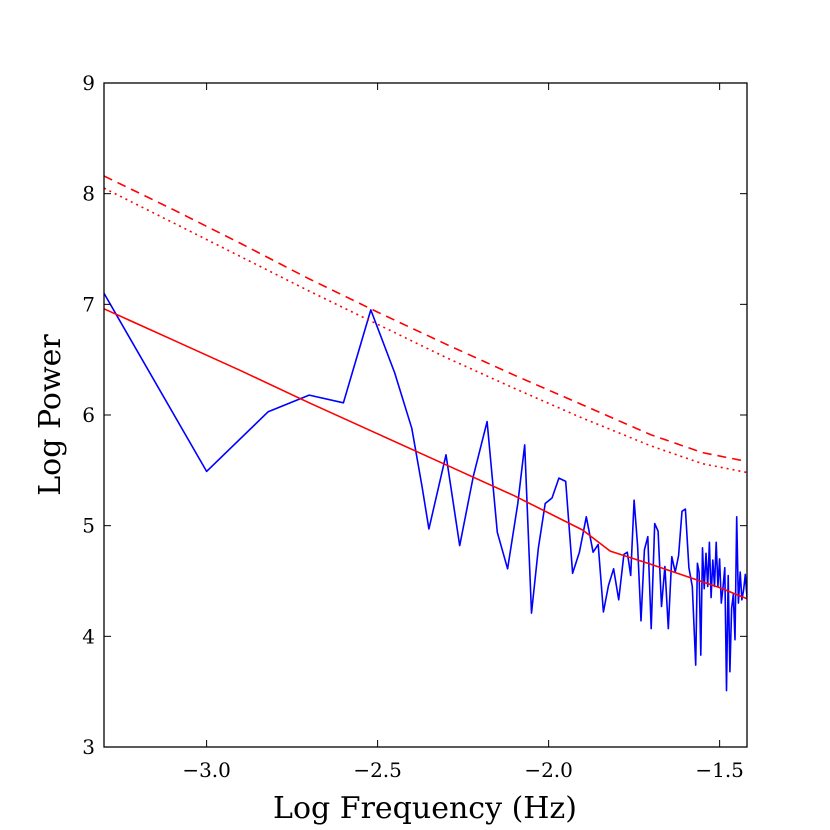 This screenshot has height=830, width=830. I want to click on y-tick-label: 5, so click(88, 526).